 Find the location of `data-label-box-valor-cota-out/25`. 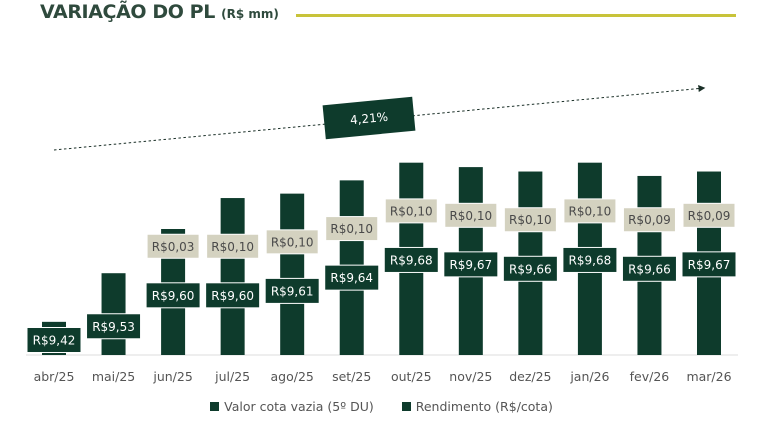

data-label-box-valor-cota-out/25 is located at coordinates (411, 259).